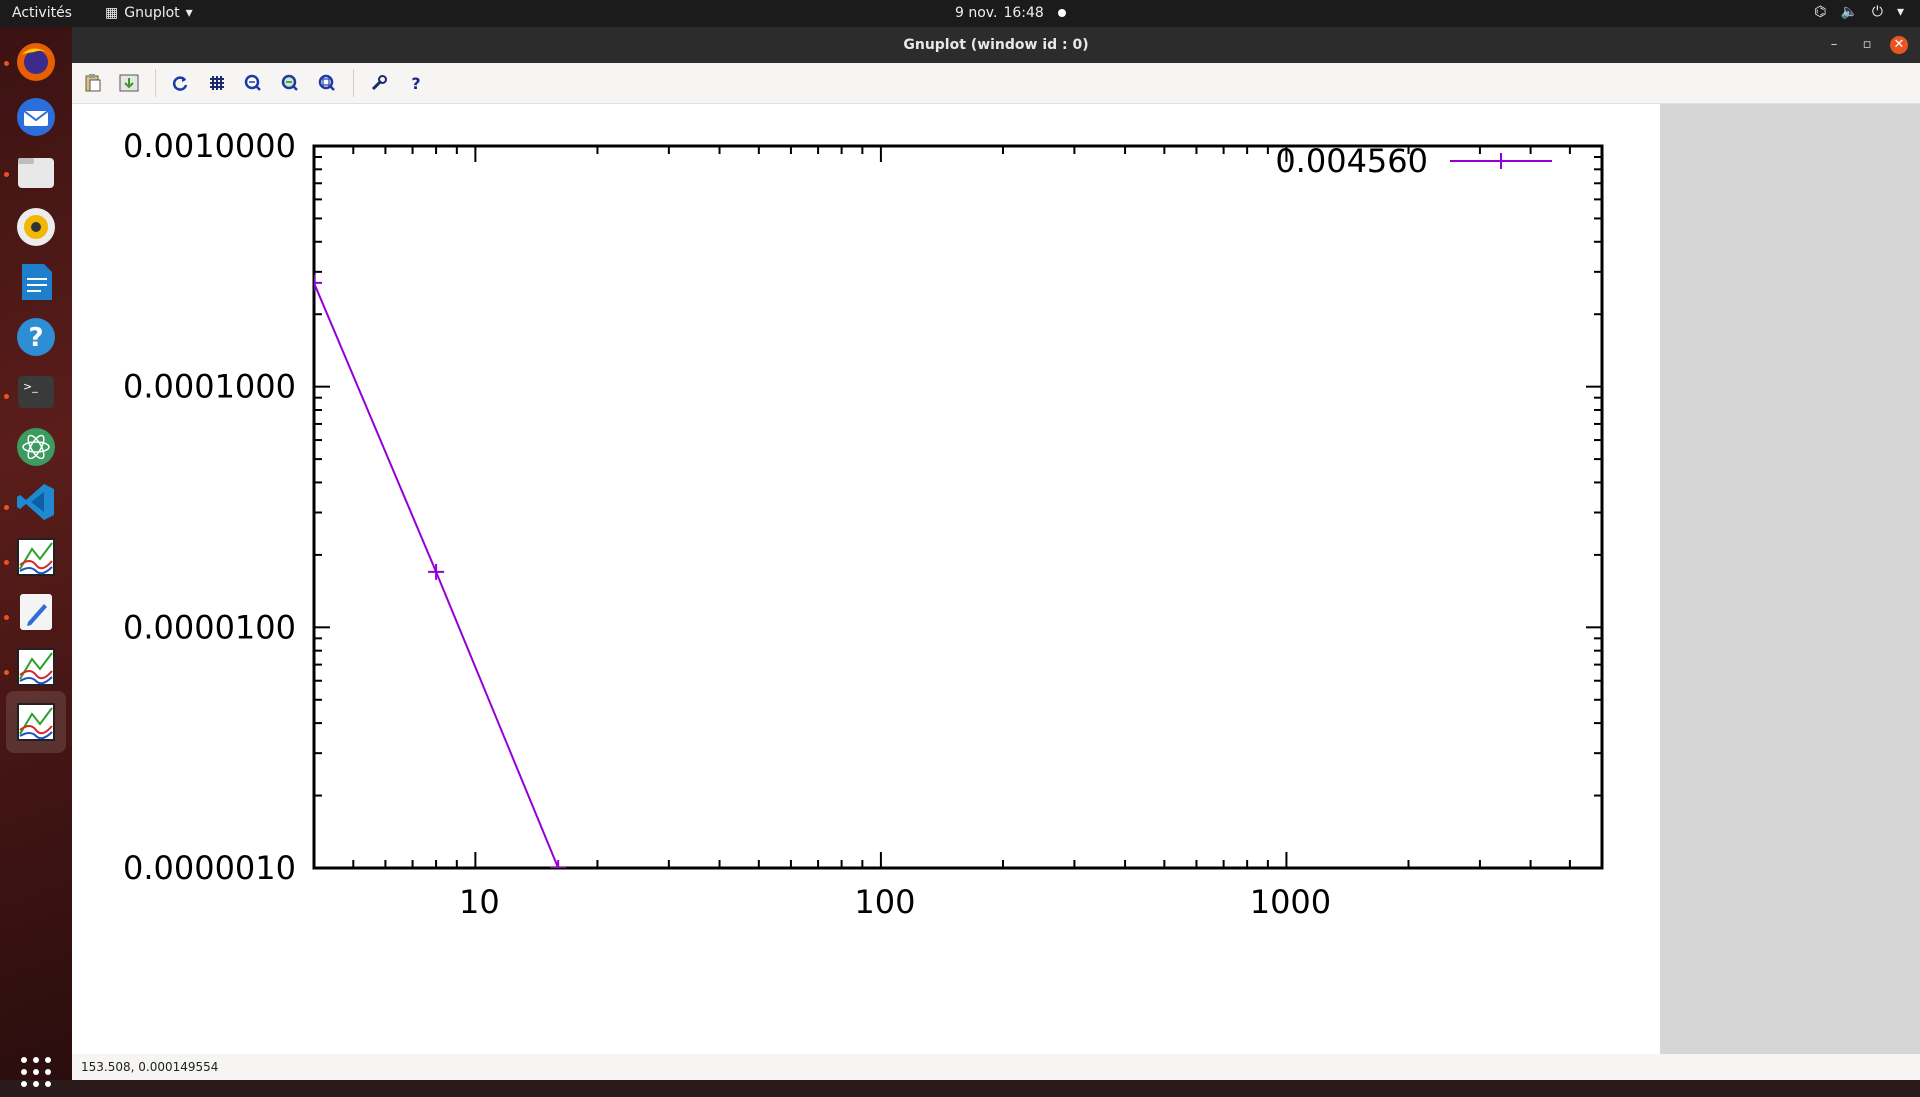 The image size is (1920, 1097). Describe the element at coordinates (1501, 161) in the screenshot. I see `legend-marker` at that location.